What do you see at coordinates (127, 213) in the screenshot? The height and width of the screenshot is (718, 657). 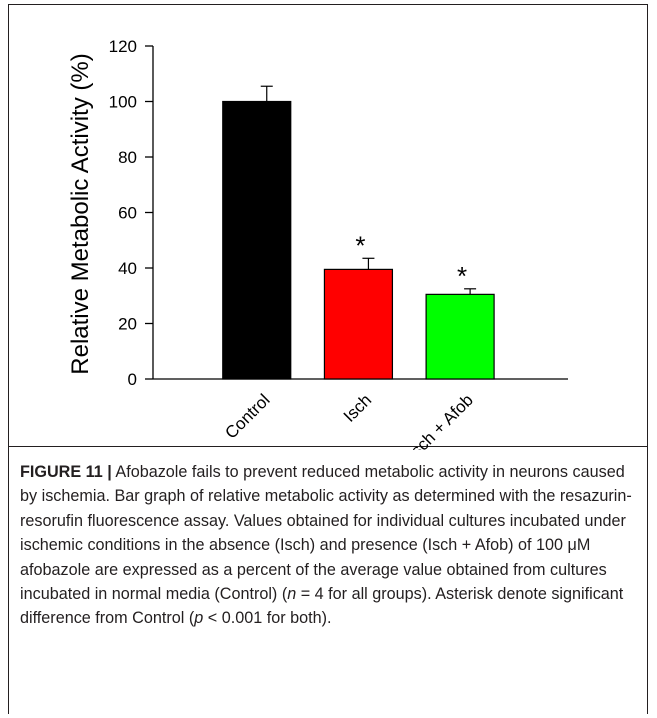 I see `y-tick-label: 60` at bounding box center [127, 213].